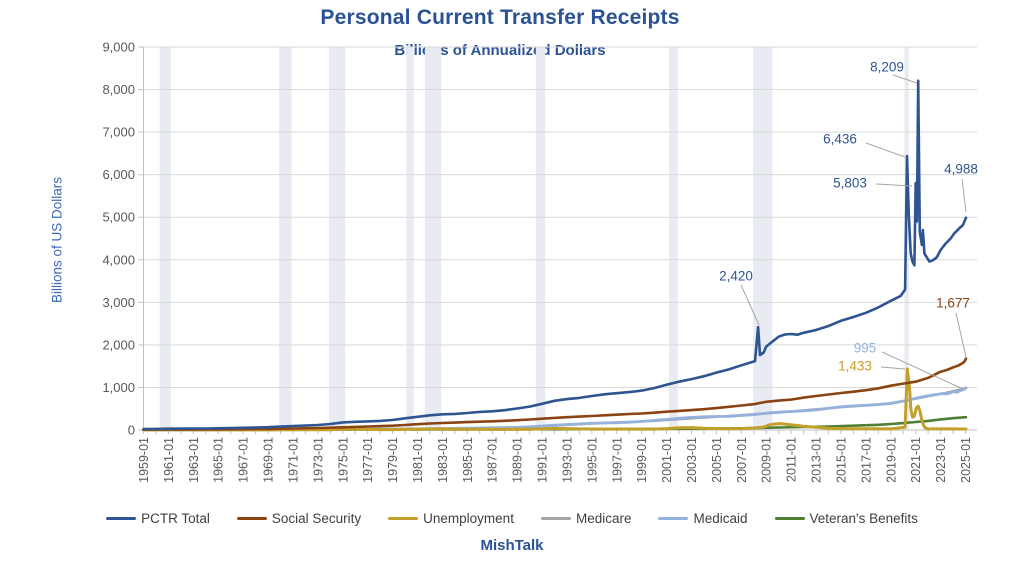 This screenshot has width=1024, height=585. I want to click on svg-text: 1991-01, so click(543, 460).